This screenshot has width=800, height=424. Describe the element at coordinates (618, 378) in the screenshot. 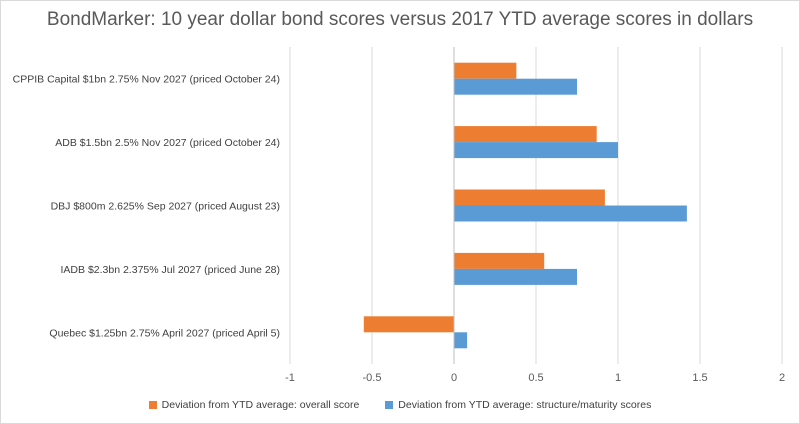

I see `x-tick-label: 1` at that location.